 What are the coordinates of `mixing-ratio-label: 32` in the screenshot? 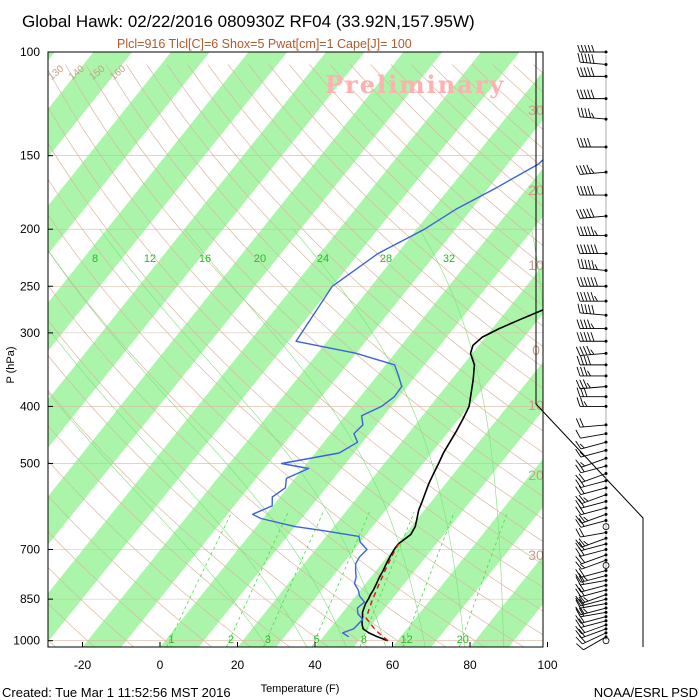 It's located at (449, 259).